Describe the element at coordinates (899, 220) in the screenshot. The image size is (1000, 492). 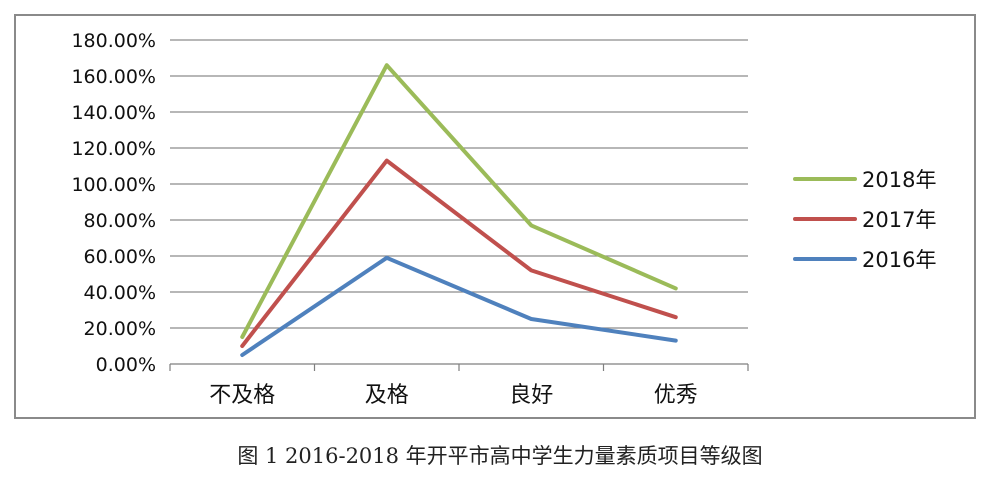
I see `legend-label: 2017年` at that location.